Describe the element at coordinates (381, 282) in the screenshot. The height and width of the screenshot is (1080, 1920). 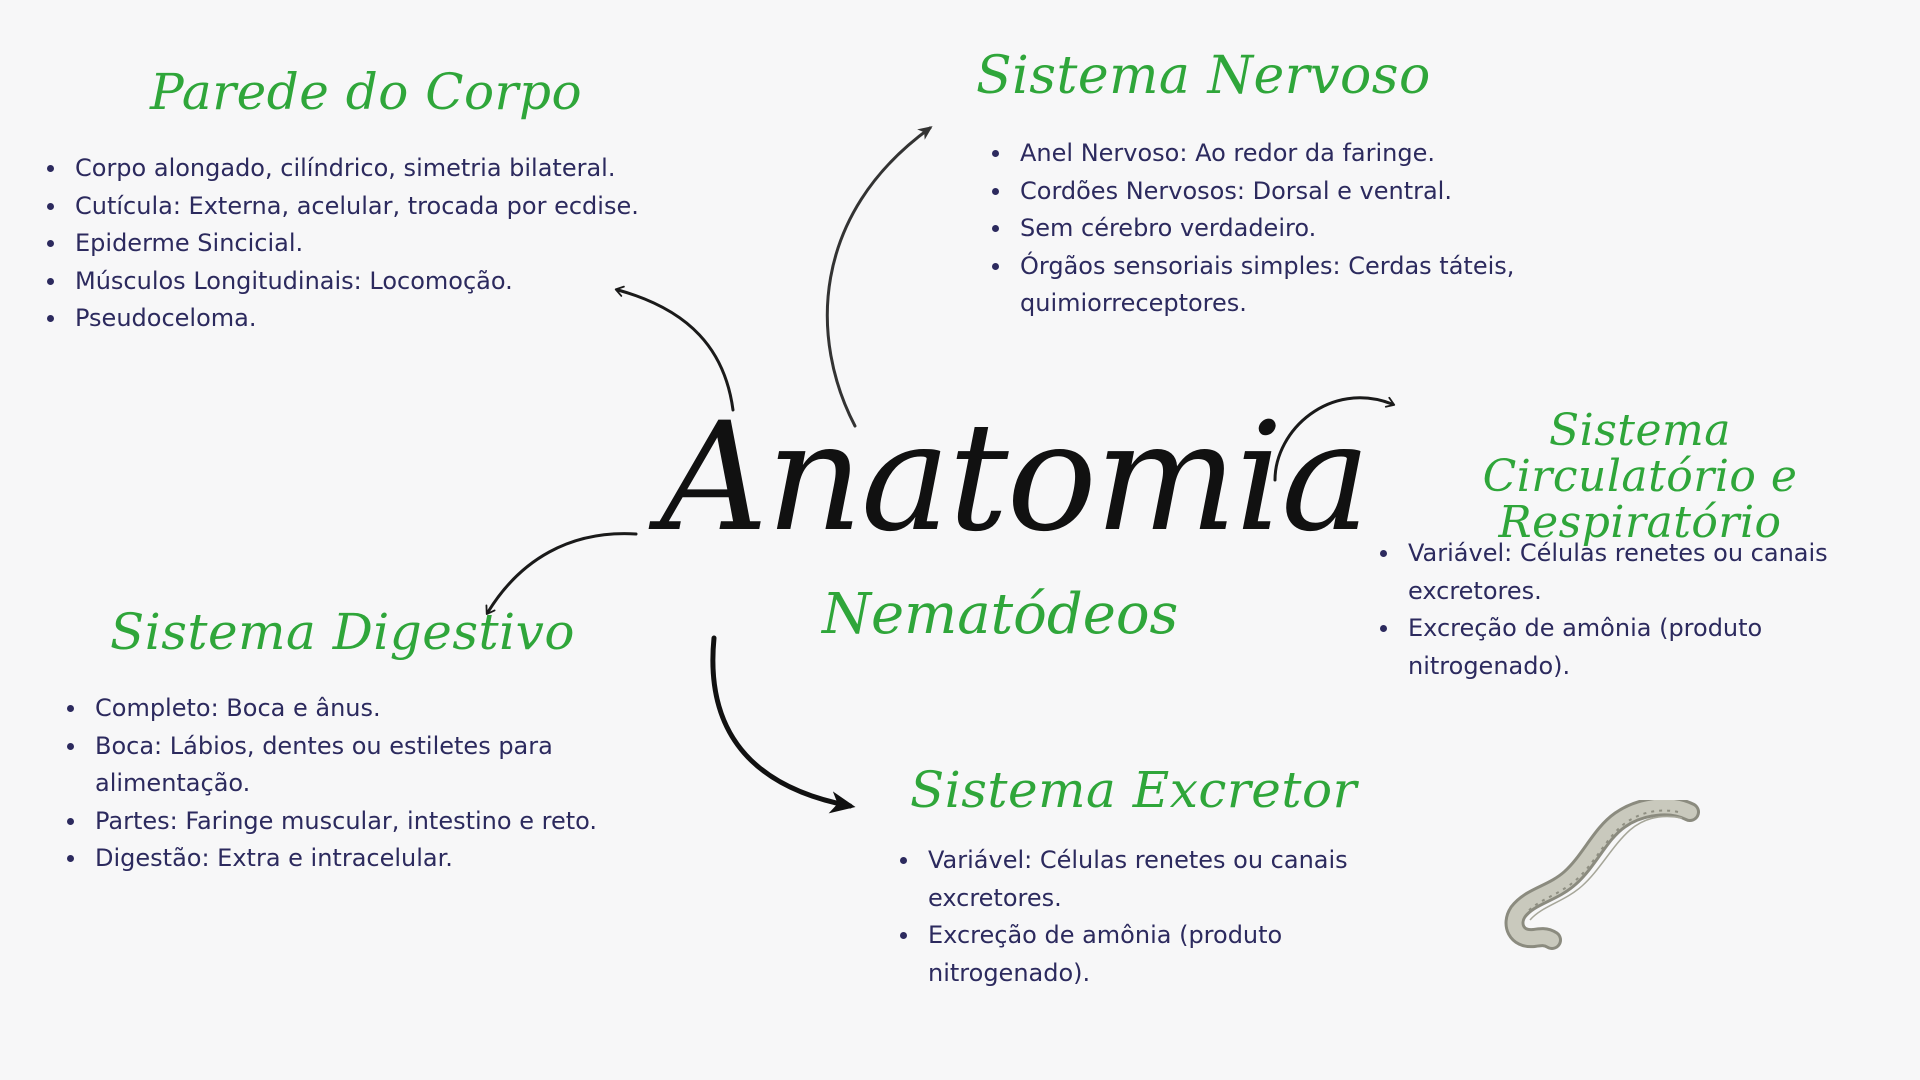
I see `list-item: Músculos Longitudinais: Locomoção.` at that location.